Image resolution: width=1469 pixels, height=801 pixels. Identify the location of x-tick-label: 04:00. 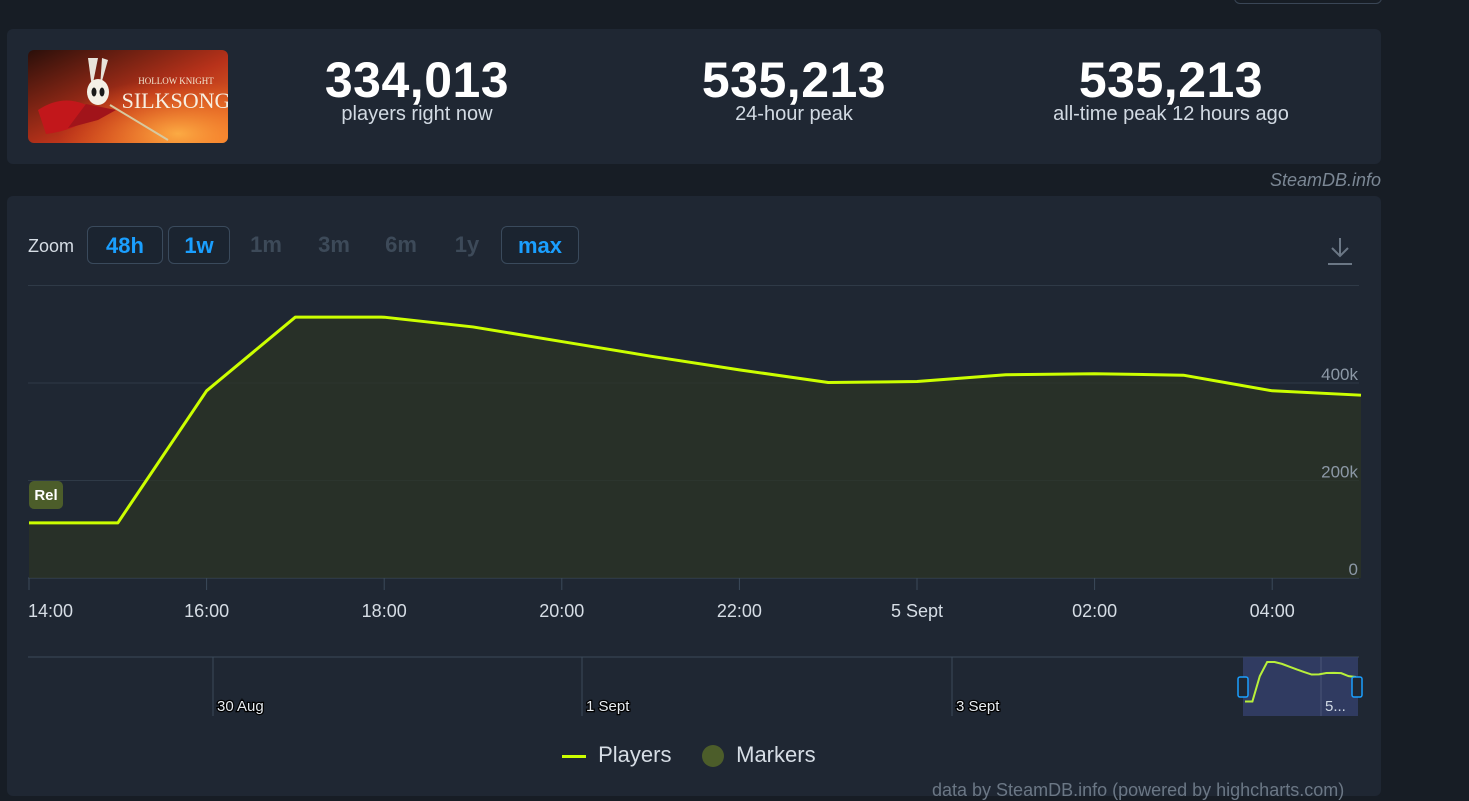
(1272, 611).